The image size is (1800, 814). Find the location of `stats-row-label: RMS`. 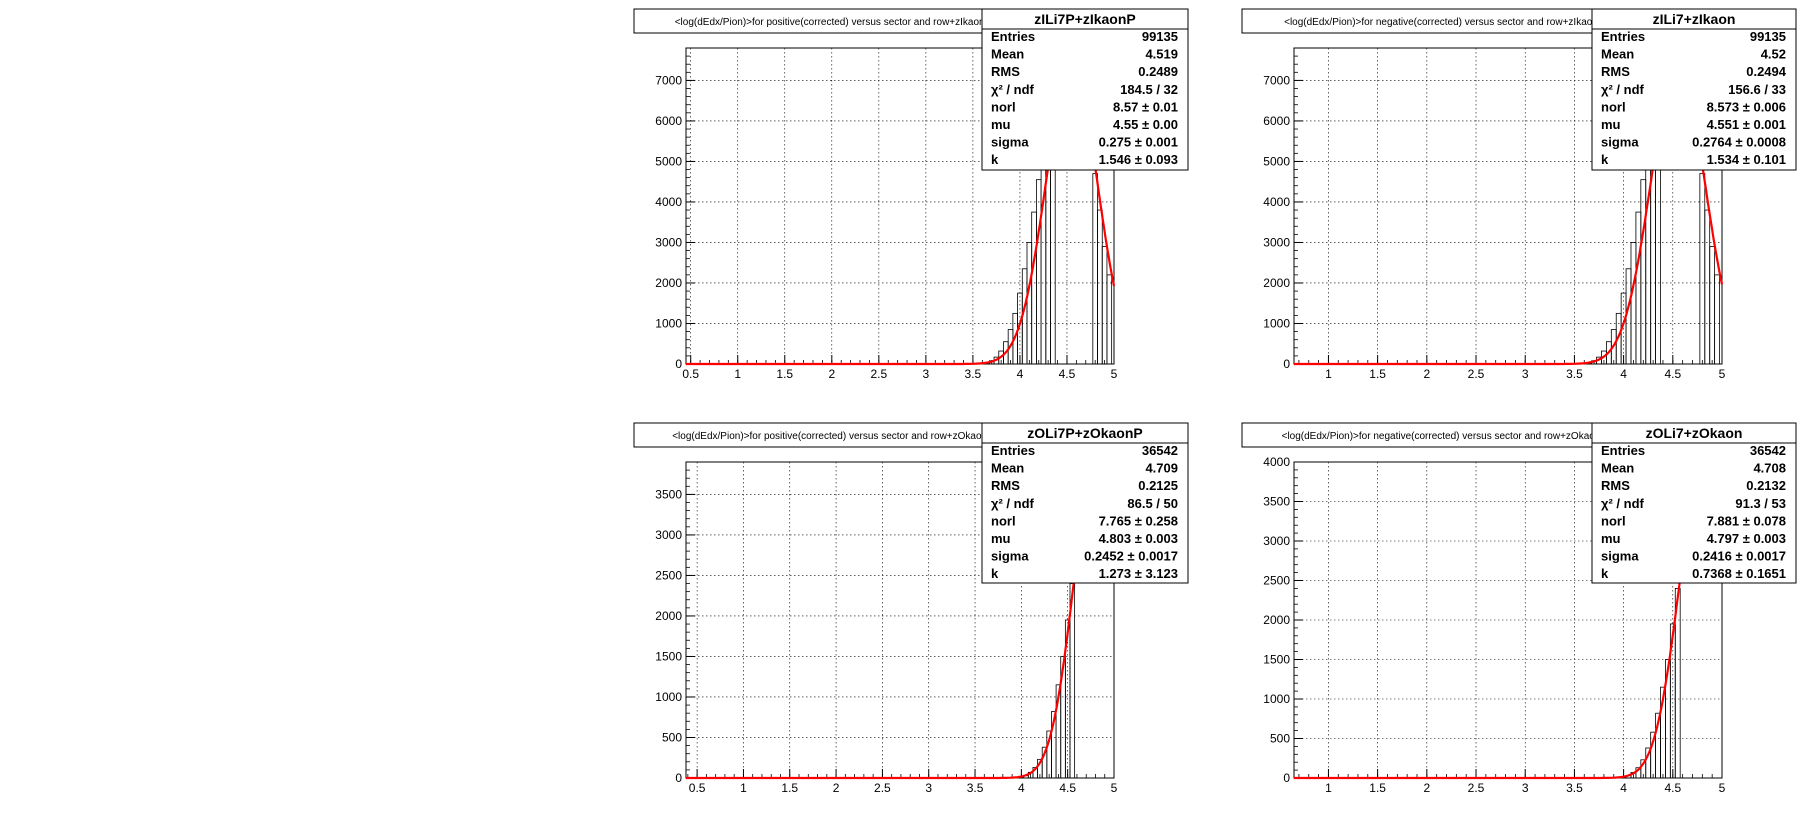

stats-row-label: RMS is located at coordinates (1005, 71).